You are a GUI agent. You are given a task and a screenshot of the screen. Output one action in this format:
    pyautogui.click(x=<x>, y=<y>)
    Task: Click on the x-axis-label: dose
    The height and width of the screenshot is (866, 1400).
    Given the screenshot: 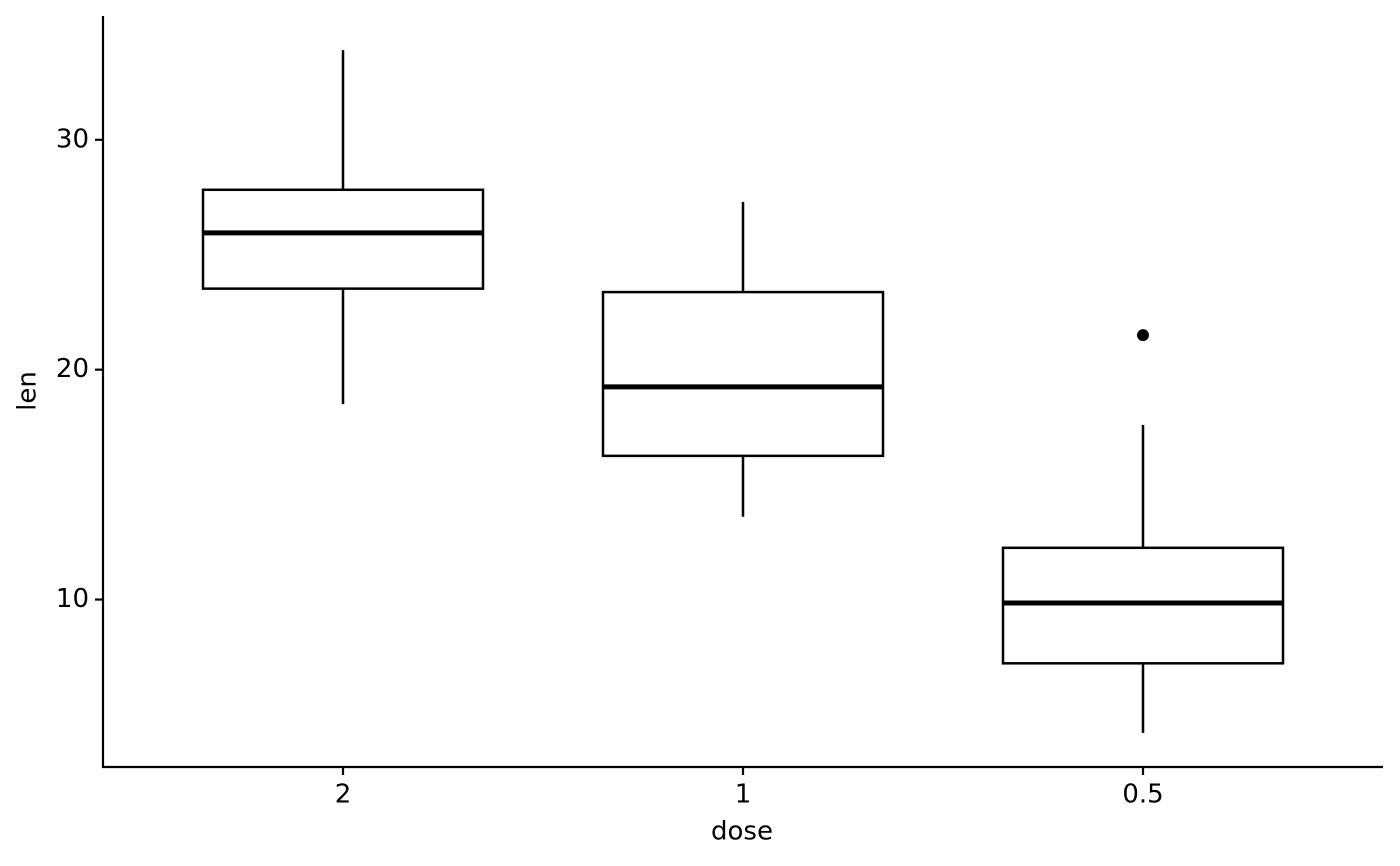 What is the action you would take?
    pyautogui.click(x=742, y=832)
    